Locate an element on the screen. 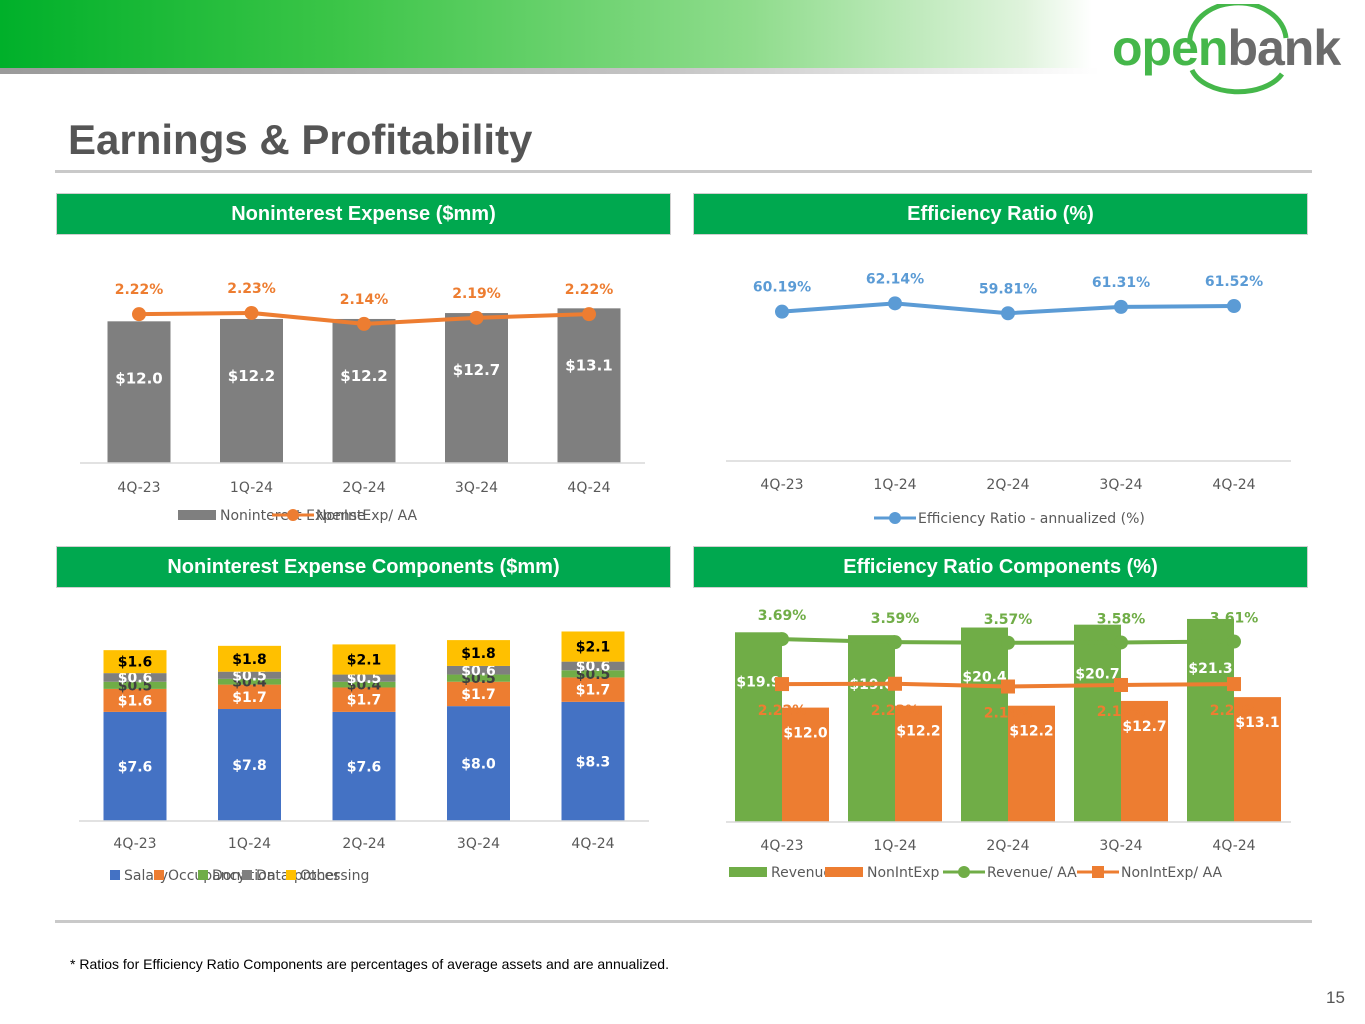 Image resolution: width=1365 pixels, height=1024 pixels. legend-swatch-noninterest-expense is located at coordinates (197, 515).